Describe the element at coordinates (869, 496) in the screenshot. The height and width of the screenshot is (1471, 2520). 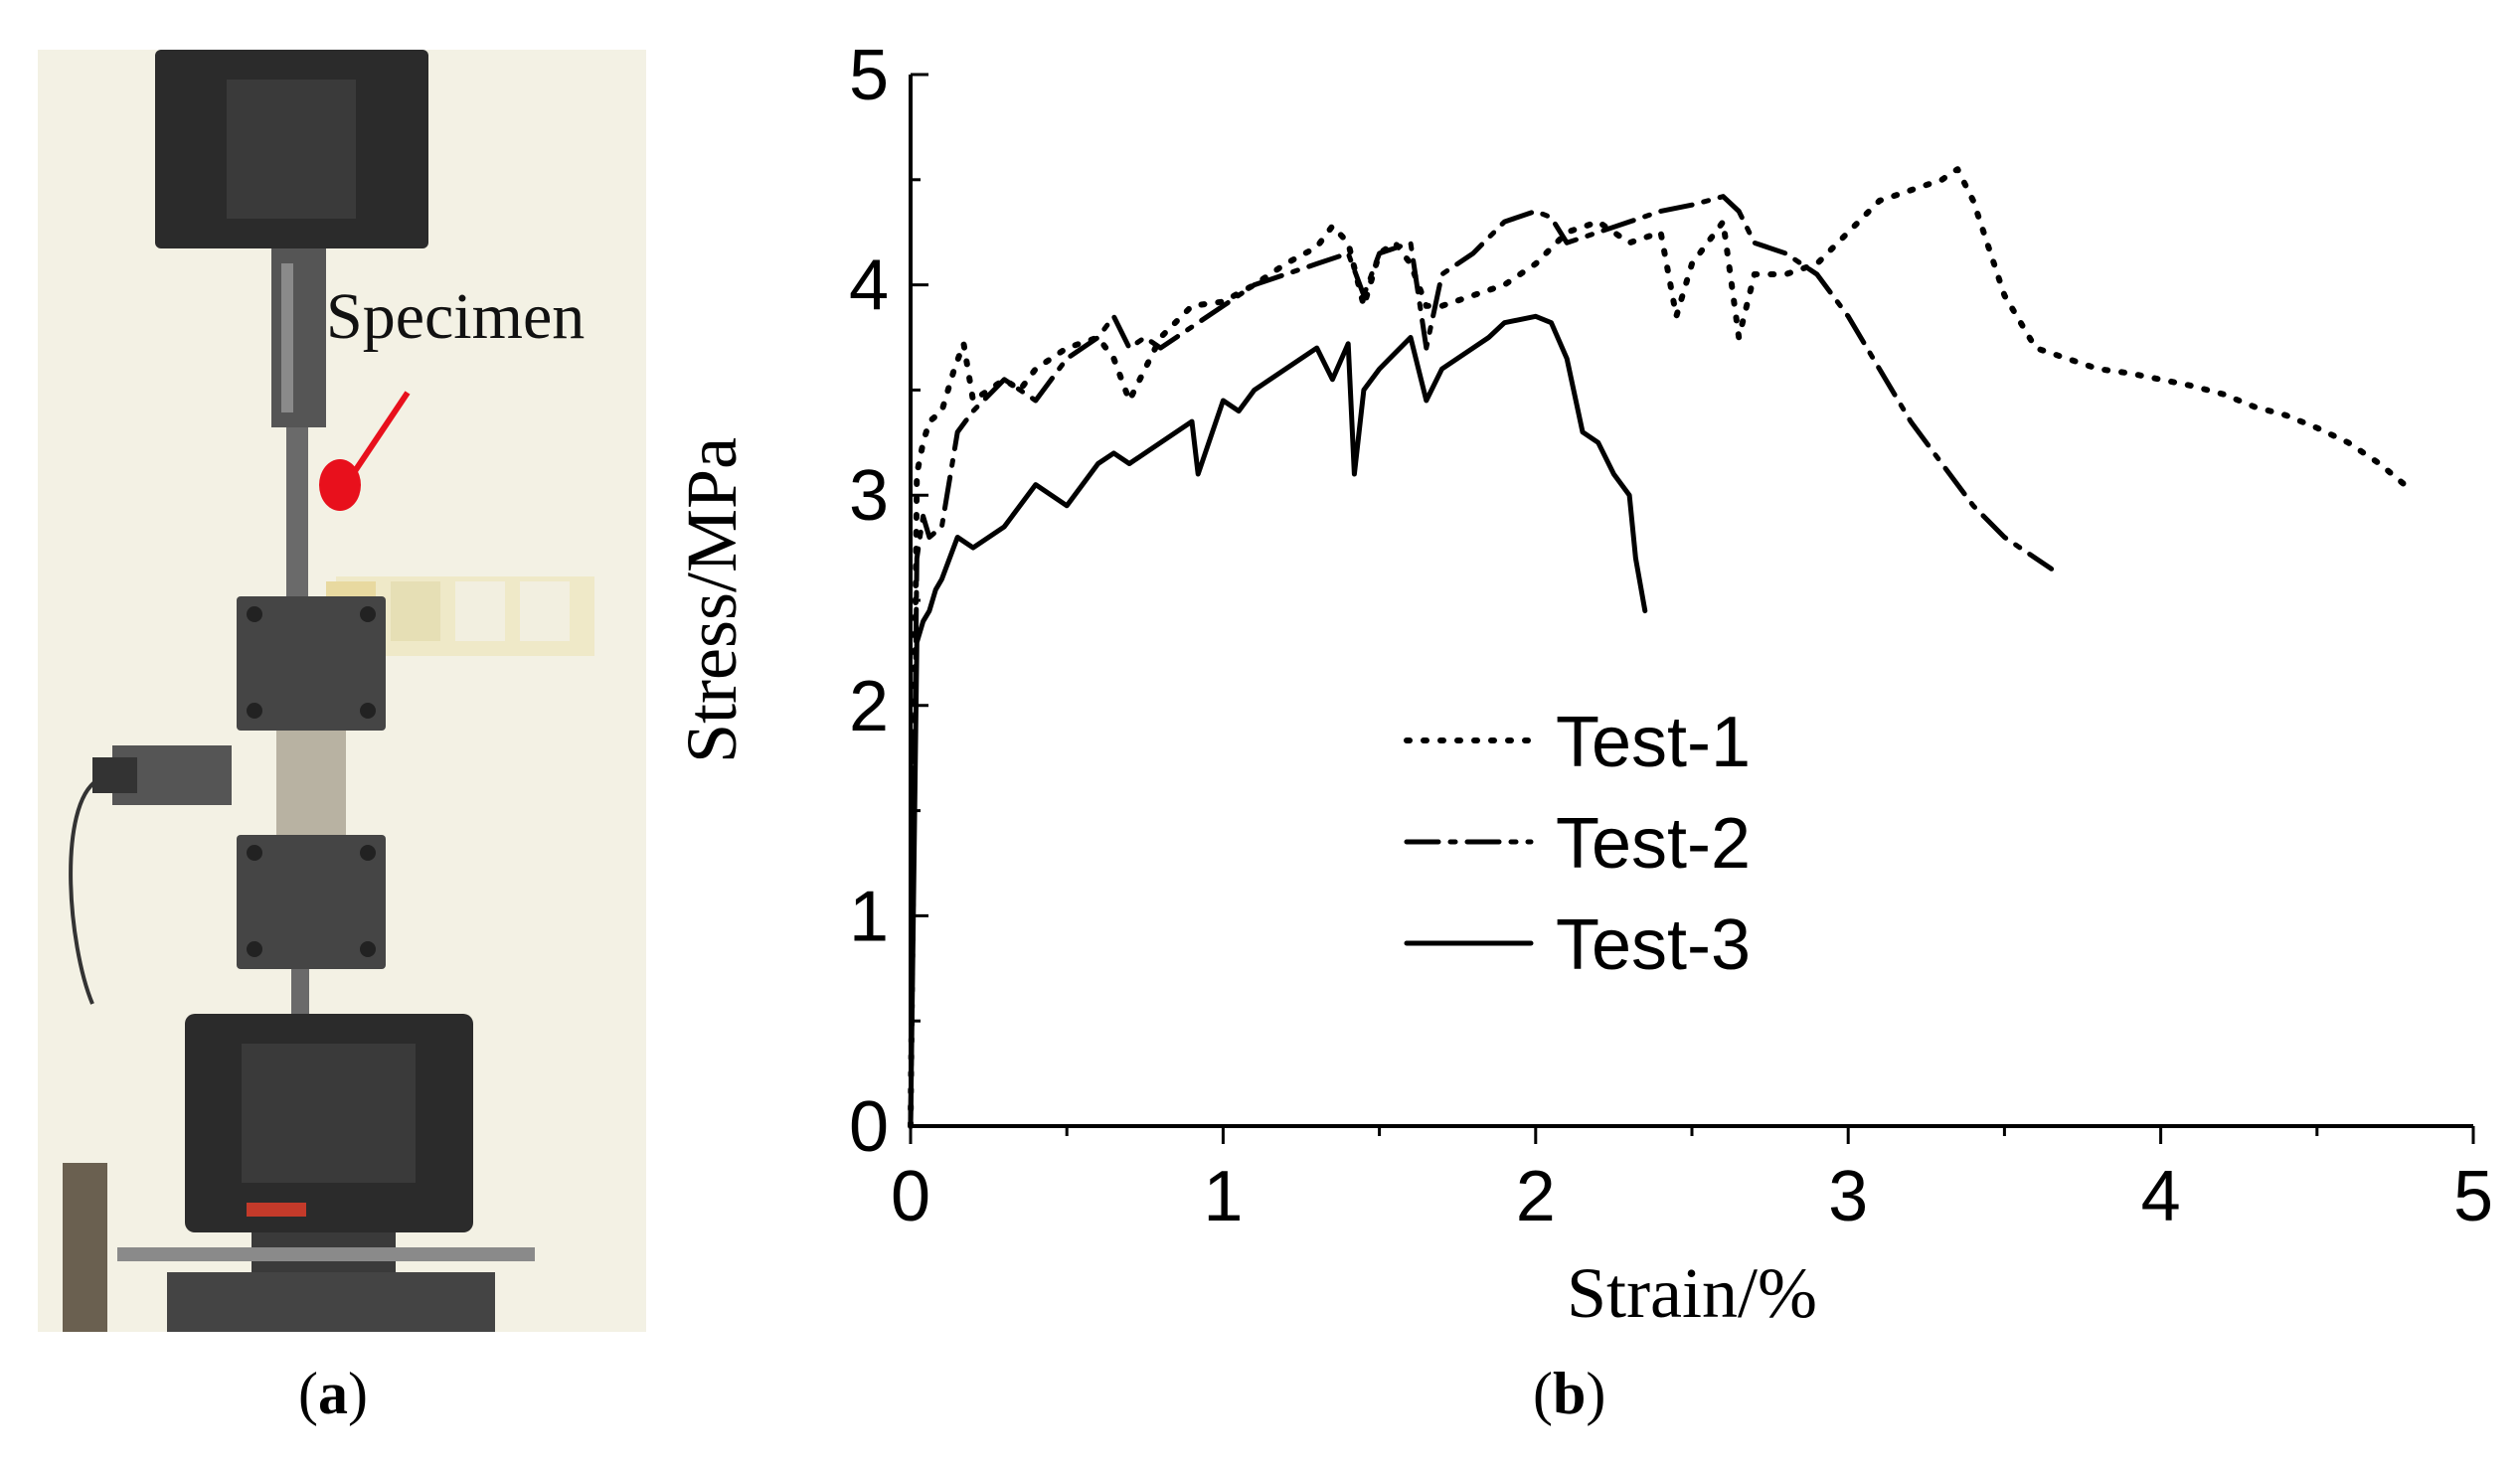
I see `y-tick-label: 3` at that location.